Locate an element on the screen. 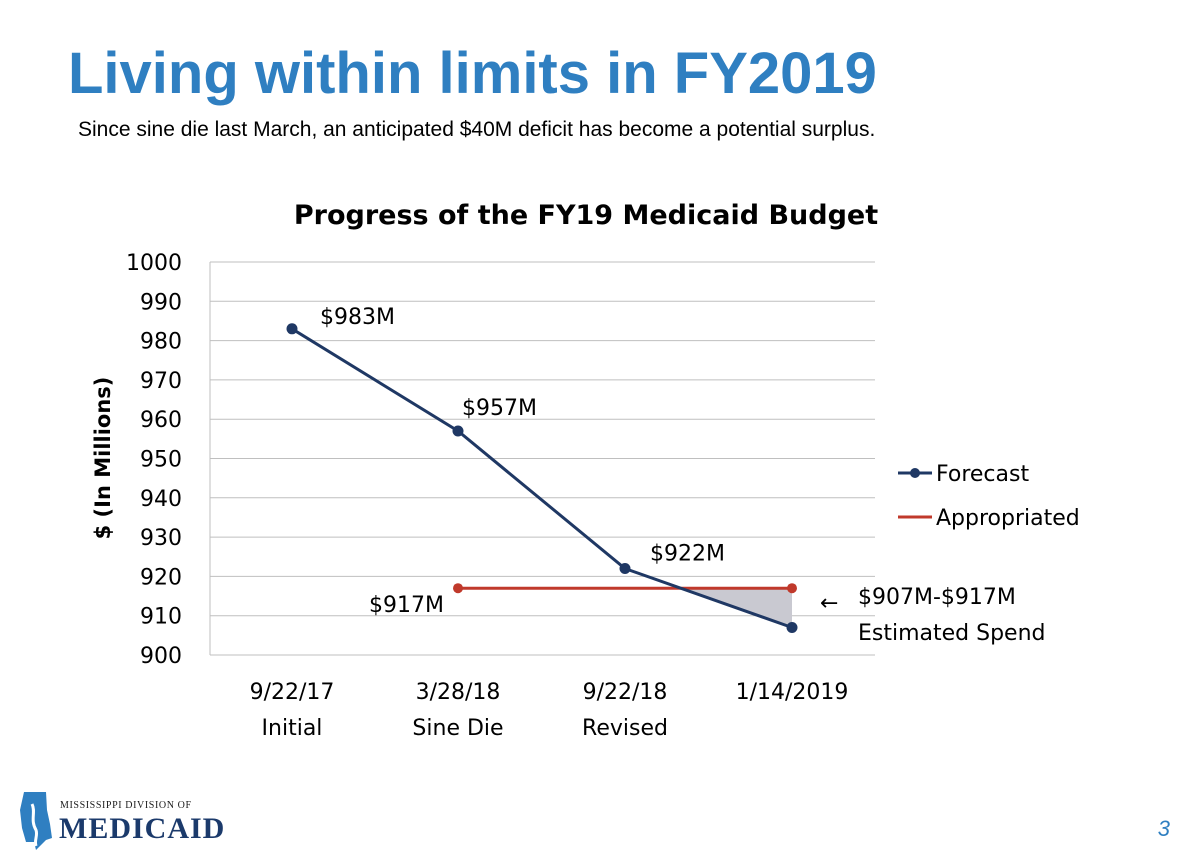 This screenshot has width=1200, height=860. y-tick-label: 940 is located at coordinates (161, 499).